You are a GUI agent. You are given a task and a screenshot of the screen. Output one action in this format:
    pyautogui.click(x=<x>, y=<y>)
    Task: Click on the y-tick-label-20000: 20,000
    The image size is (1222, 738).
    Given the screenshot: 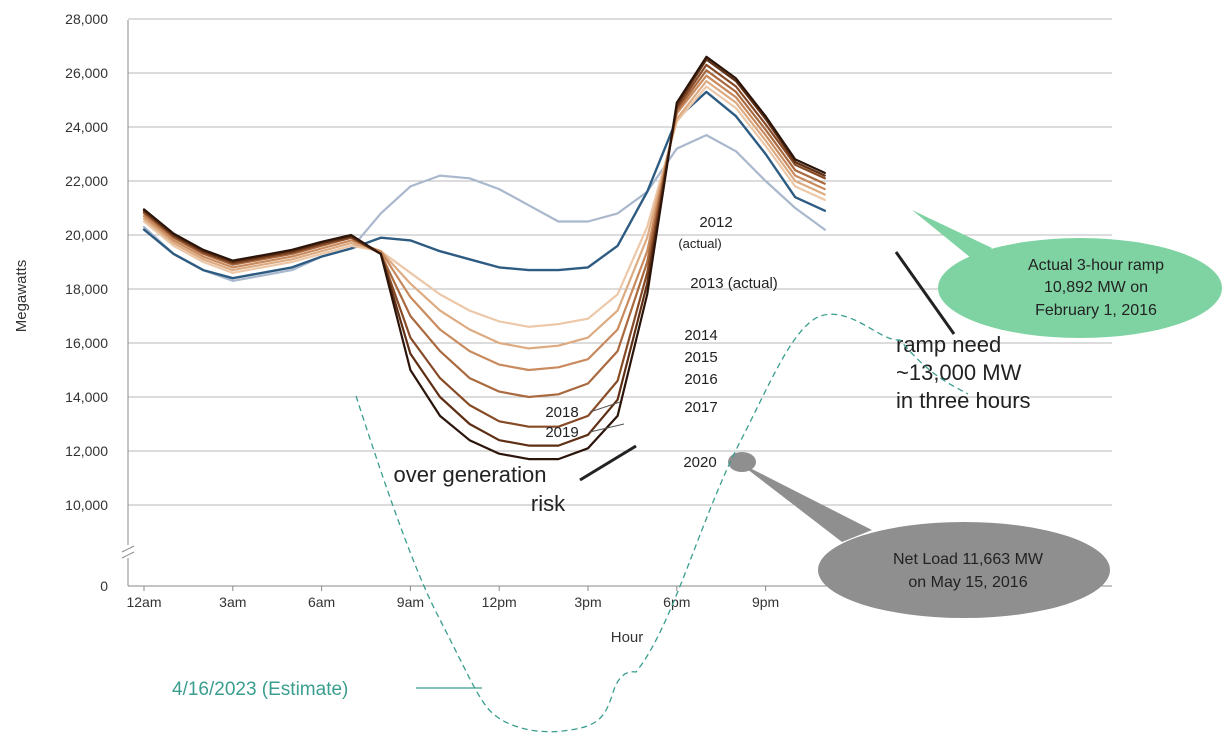 What is the action you would take?
    pyautogui.click(x=86, y=235)
    